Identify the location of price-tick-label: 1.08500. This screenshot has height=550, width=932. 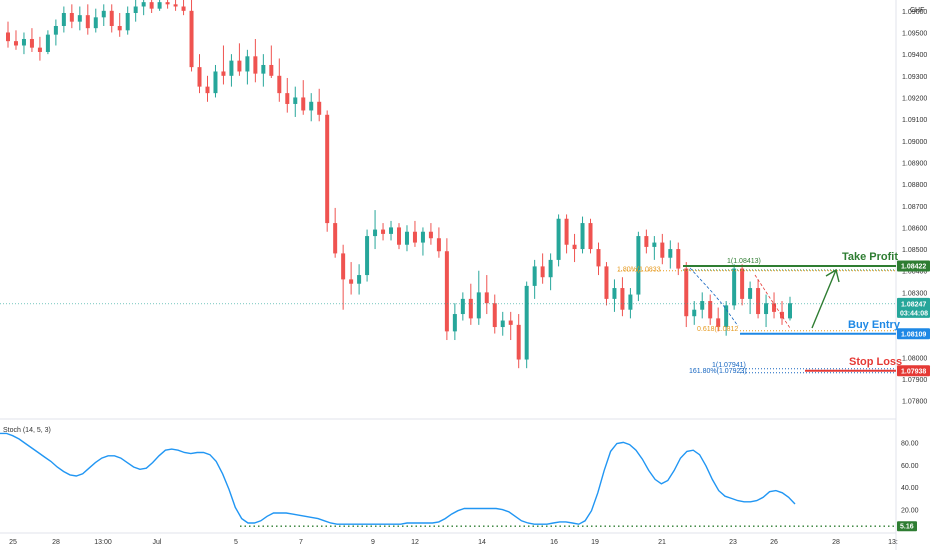
(914, 250).